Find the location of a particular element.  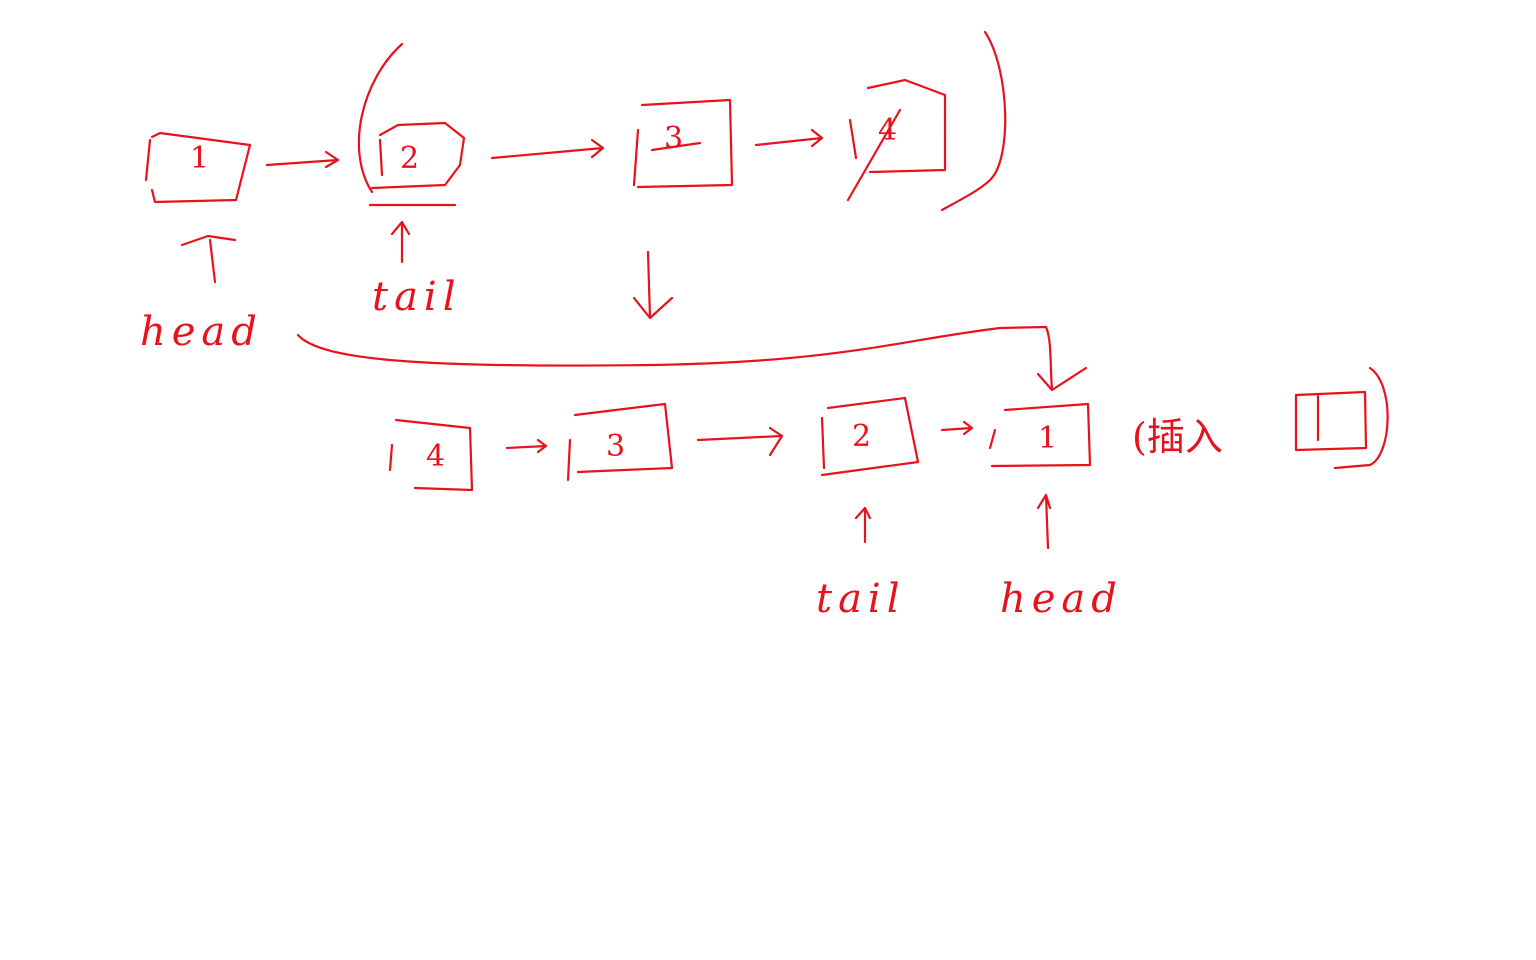

top-node-4-box is located at coordinates (896, 140).